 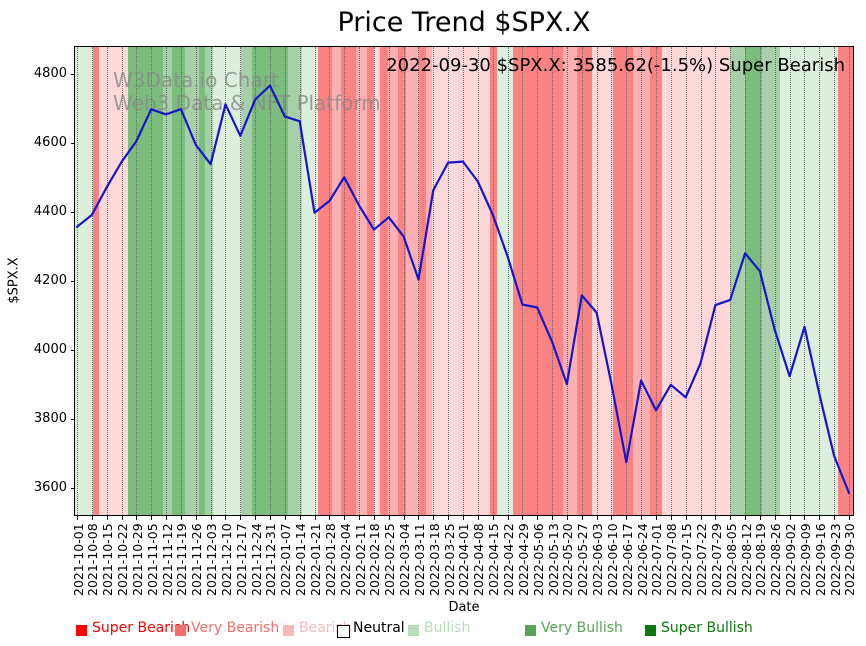 What do you see at coordinates (390, 559) in the screenshot?
I see `x-tick-label: 2022-02-25` at bounding box center [390, 559].